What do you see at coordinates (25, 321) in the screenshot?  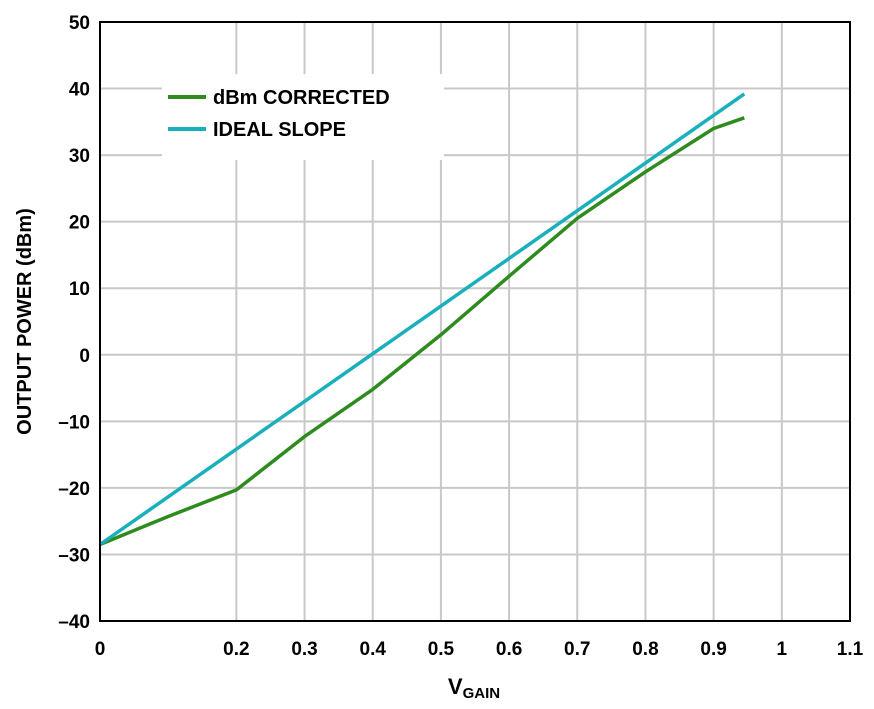 I see `y-axis-title: OUTPUT POWER (dBm)` at bounding box center [25, 321].